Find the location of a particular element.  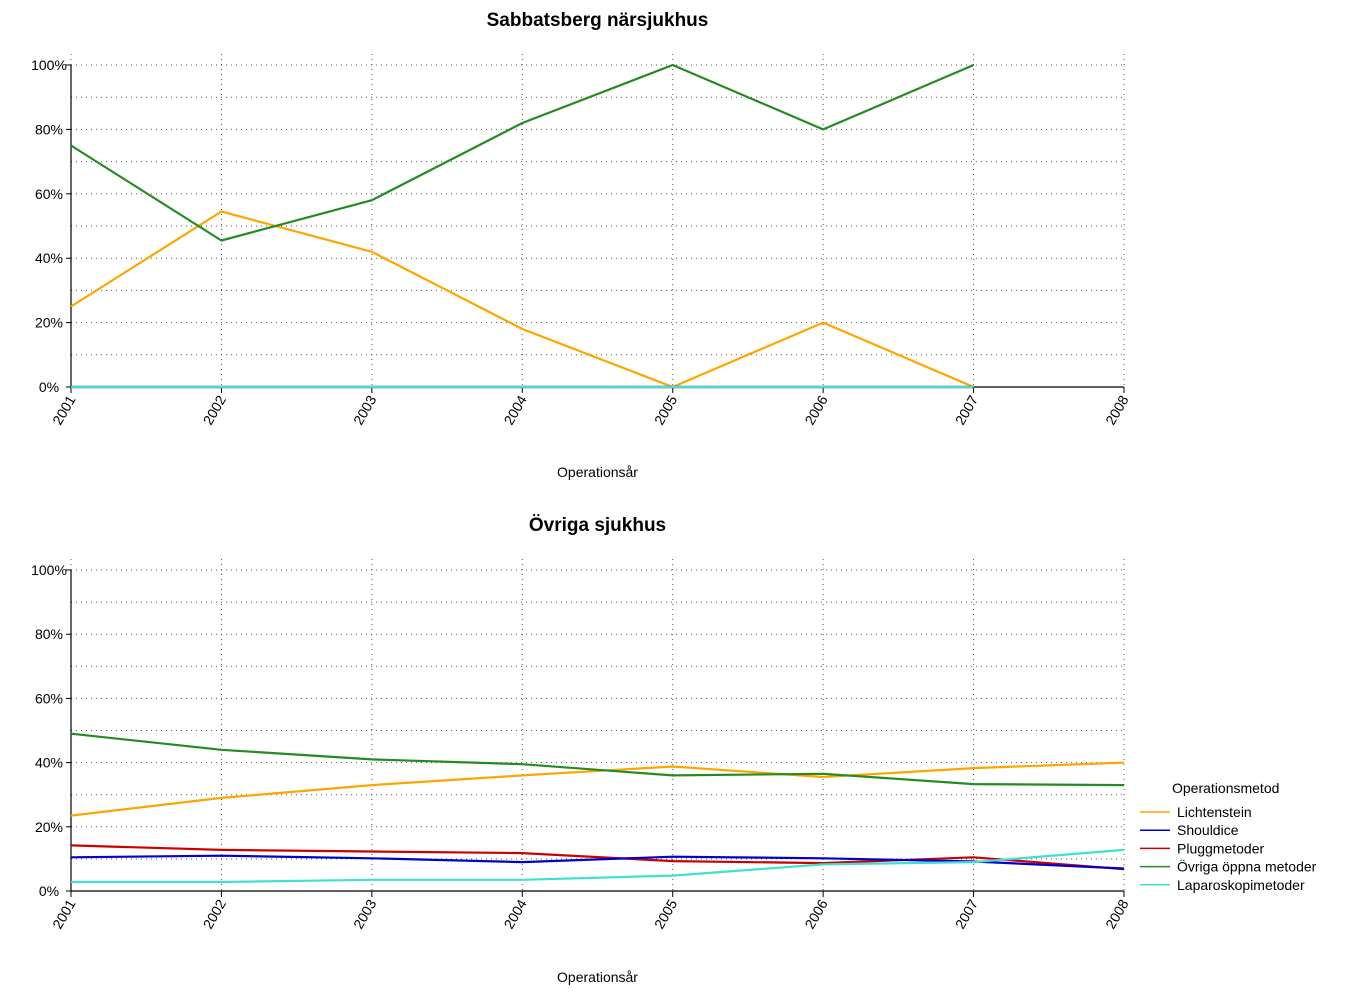

legend-label: Övriga öppna metoder is located at coordinates (1247, 866).